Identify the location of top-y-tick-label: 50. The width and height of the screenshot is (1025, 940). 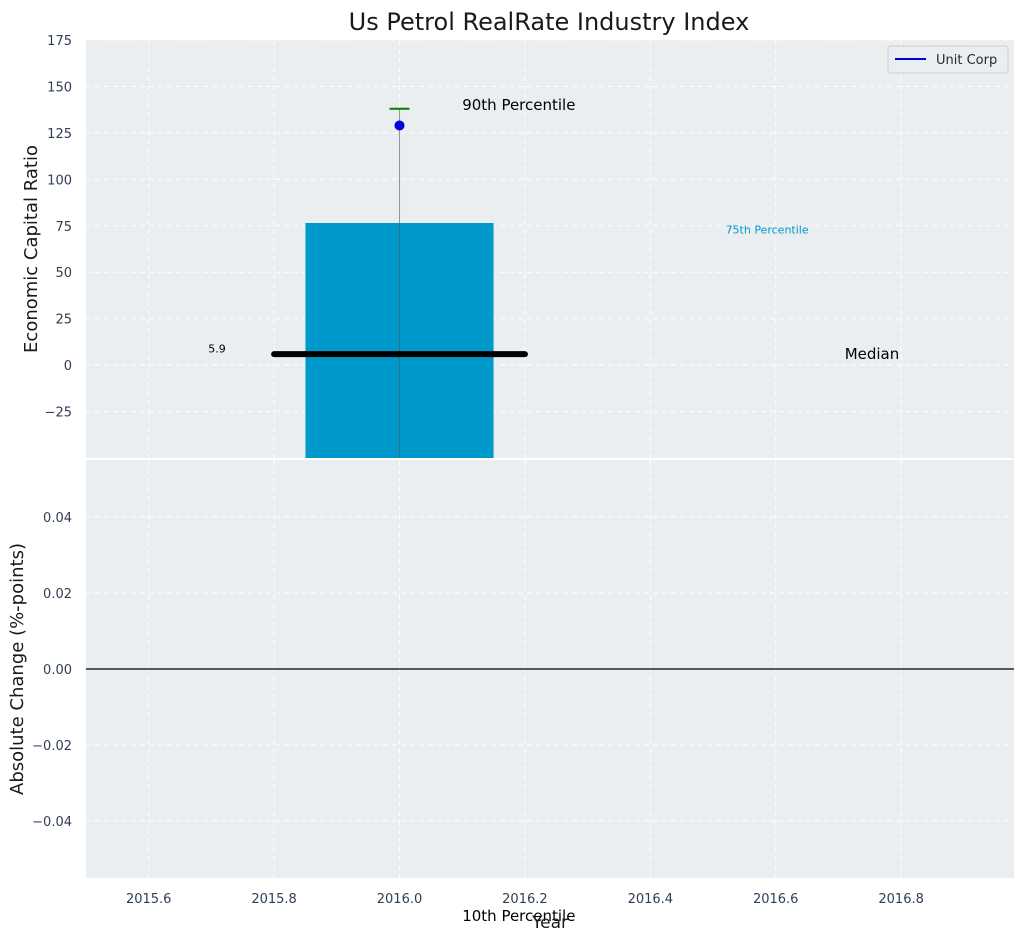
(63, 273).